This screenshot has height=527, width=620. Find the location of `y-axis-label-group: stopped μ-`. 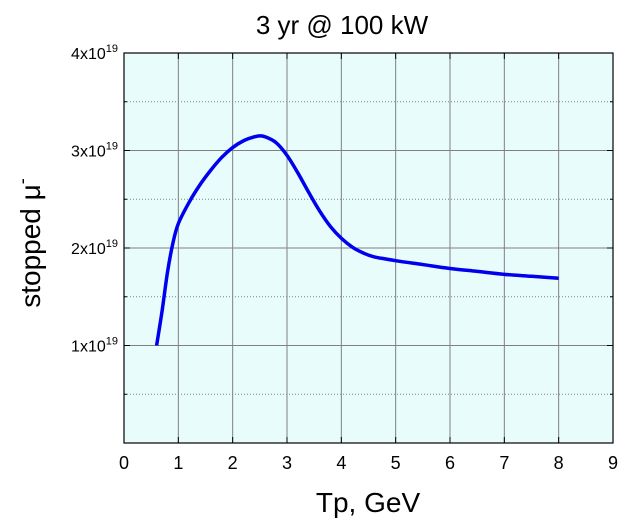

y-axis-label-group: stopped μ- is located at coordinates (29, 243).